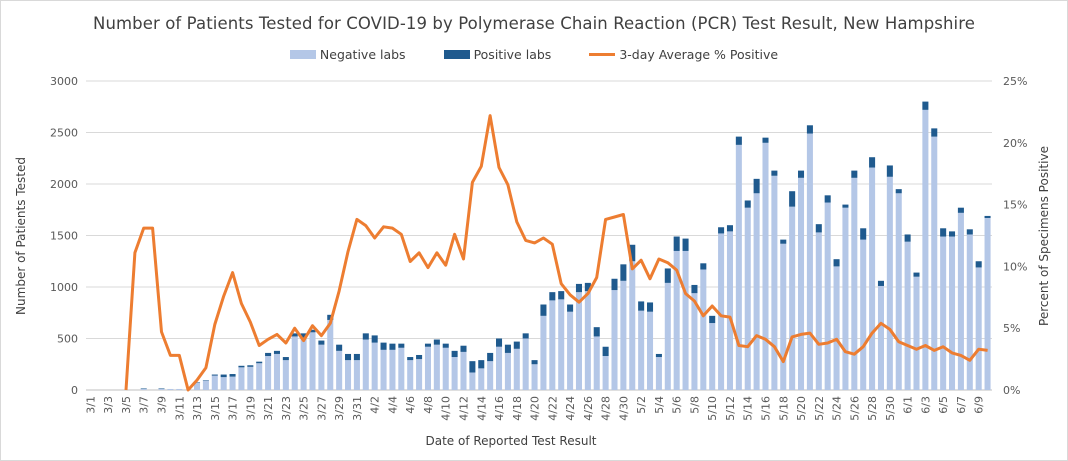 This screenshot has height=461, width=1068. Describe the element at coordinates (1044, 236) in the screenshot. I see `y2-axis-title: Percent of Specimens Positive` at that location.